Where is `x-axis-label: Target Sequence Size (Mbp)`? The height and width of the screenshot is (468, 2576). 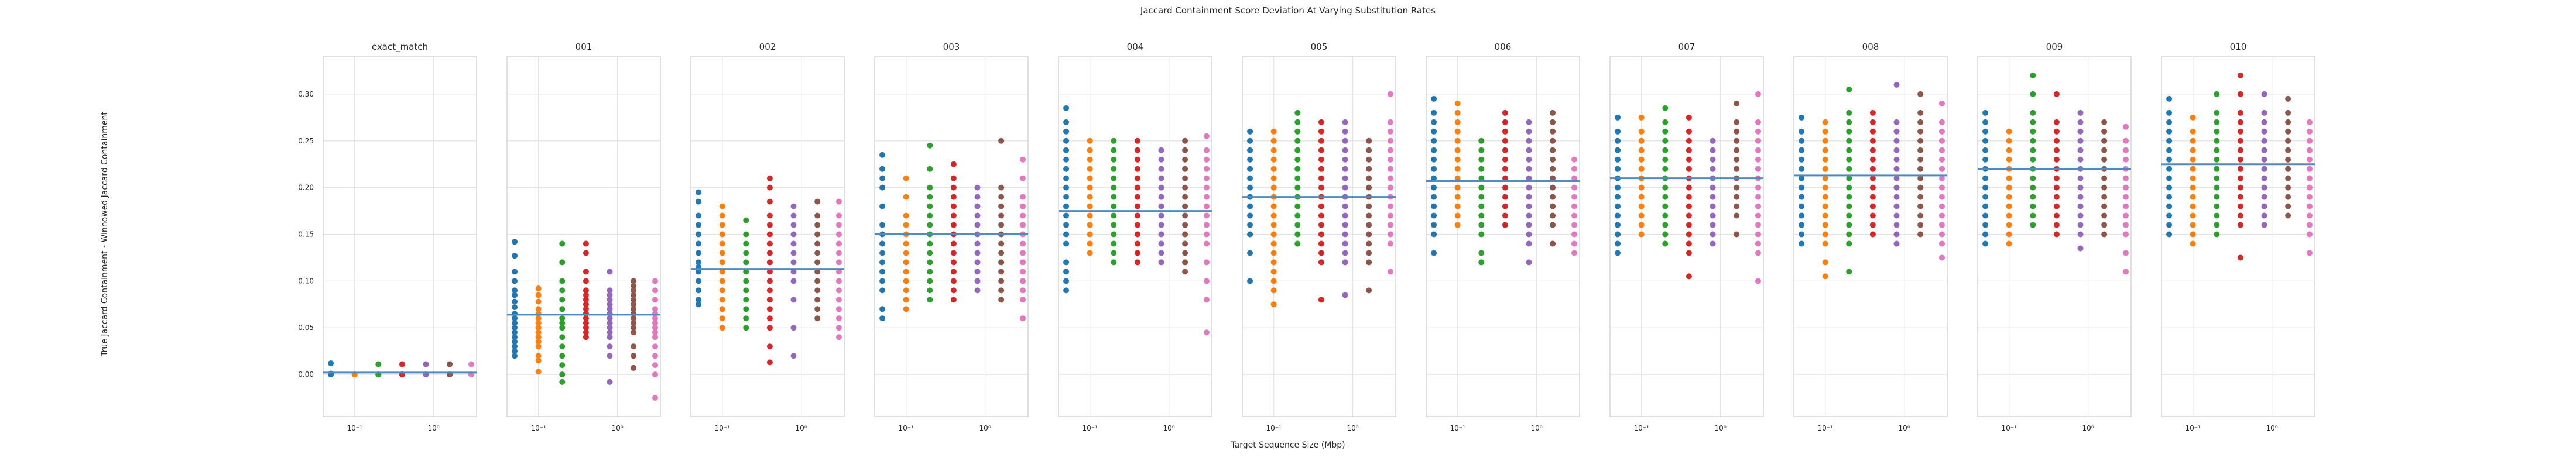 x-axis-label: Target Sequence Size (Mbp) is located at coordinates (1287, 445).